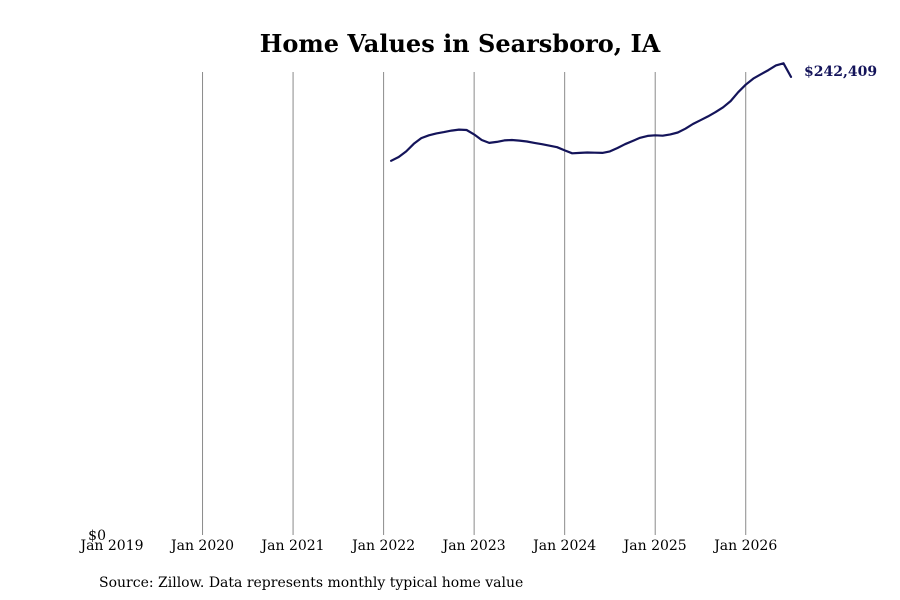 The image size is (900, 600). Describe the element at coordinates (292, 546) in the screenshot. I see `x-tick-label: Jan 2021` at that location.